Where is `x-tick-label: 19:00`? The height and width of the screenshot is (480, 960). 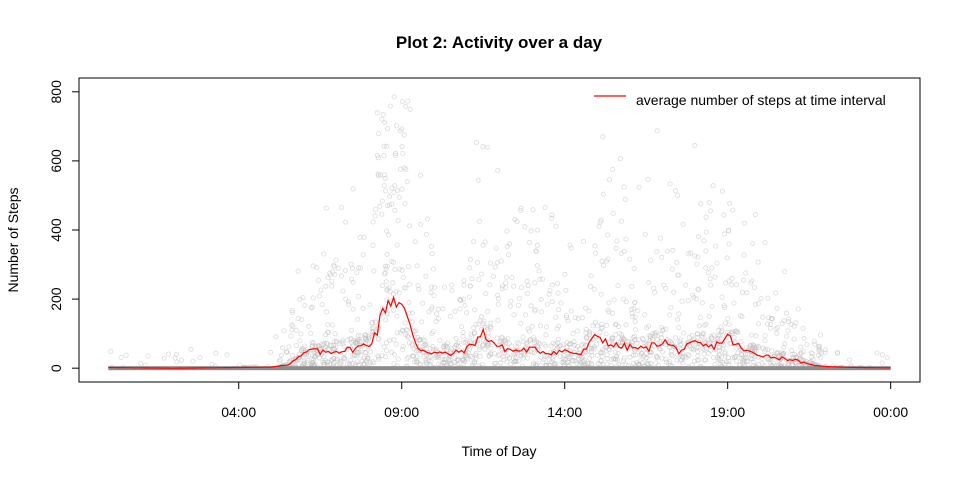 x-tick-label: 19:00 is located at coordinates (727, 412).